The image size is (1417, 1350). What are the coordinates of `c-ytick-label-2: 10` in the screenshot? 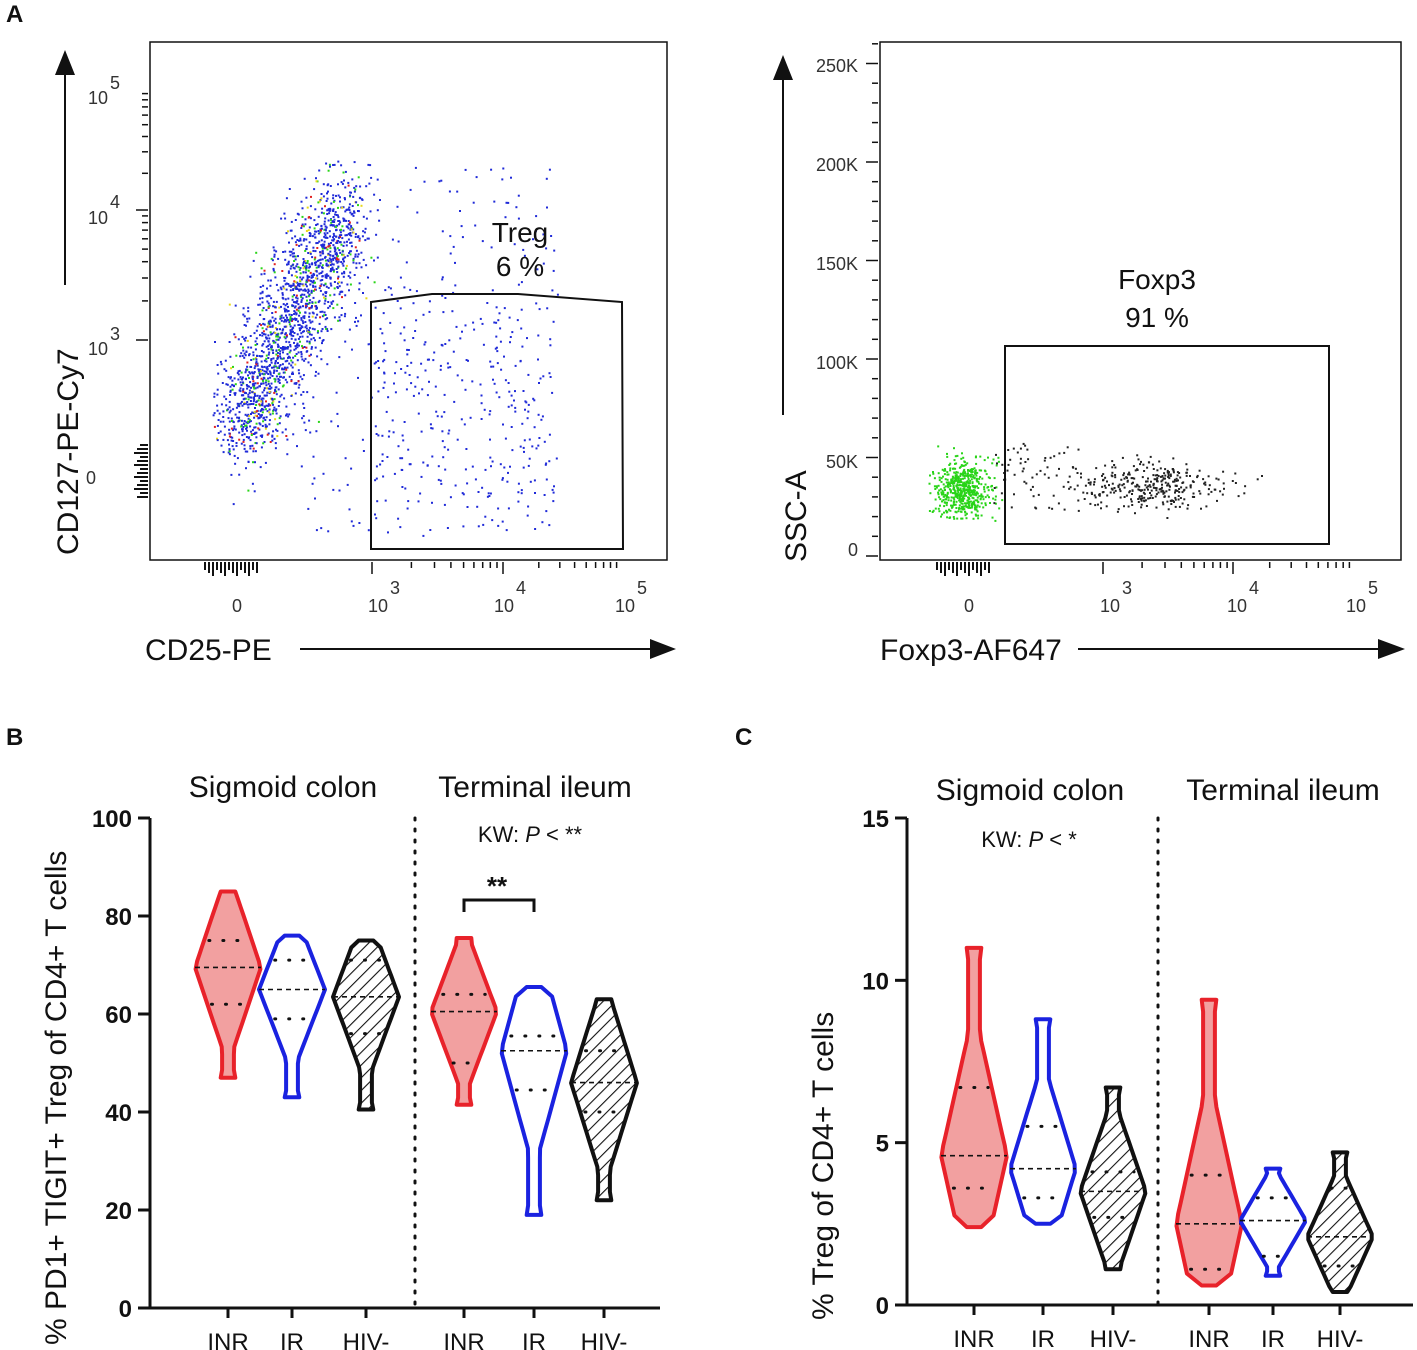 It's located at (875, 981).